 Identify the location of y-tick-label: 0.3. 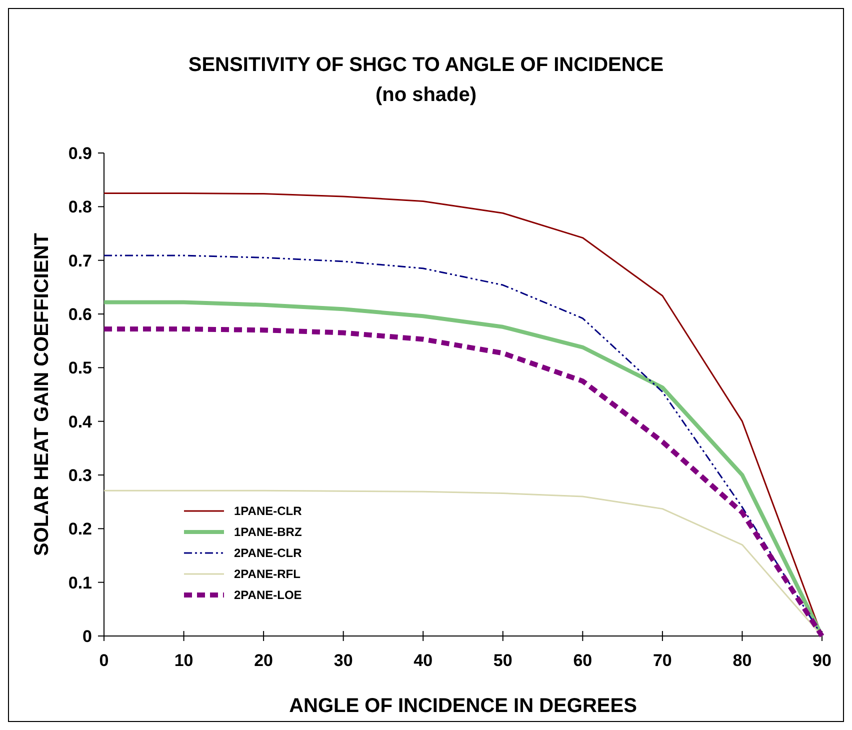
(80, 475).